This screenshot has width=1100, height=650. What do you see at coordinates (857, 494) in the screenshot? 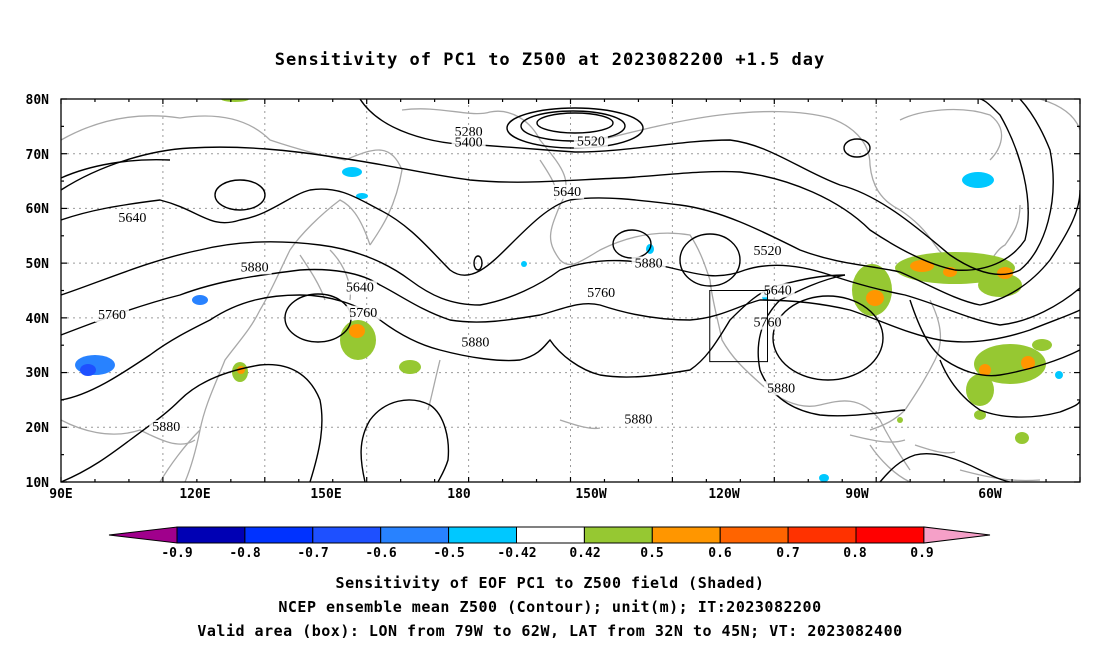
I see `lon-label: 90W` at bounding box center [857, 494].